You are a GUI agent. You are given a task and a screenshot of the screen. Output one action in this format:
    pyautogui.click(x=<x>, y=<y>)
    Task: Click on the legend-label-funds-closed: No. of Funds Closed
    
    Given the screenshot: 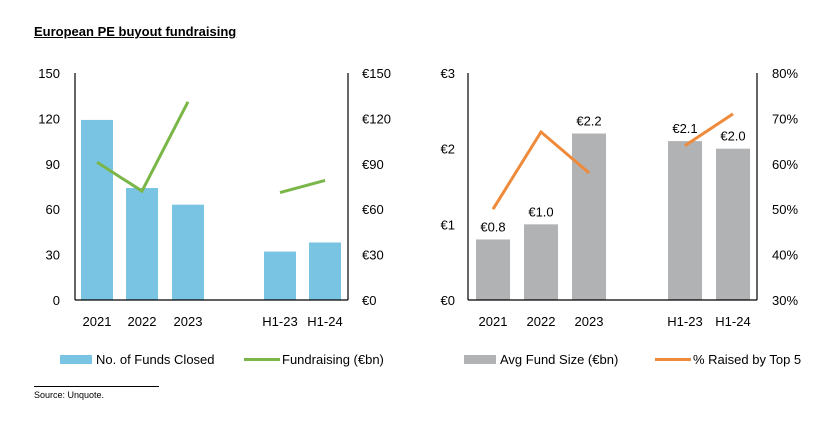 What is the action you would take?
    pyautogui.click(x=155, y=359)
    